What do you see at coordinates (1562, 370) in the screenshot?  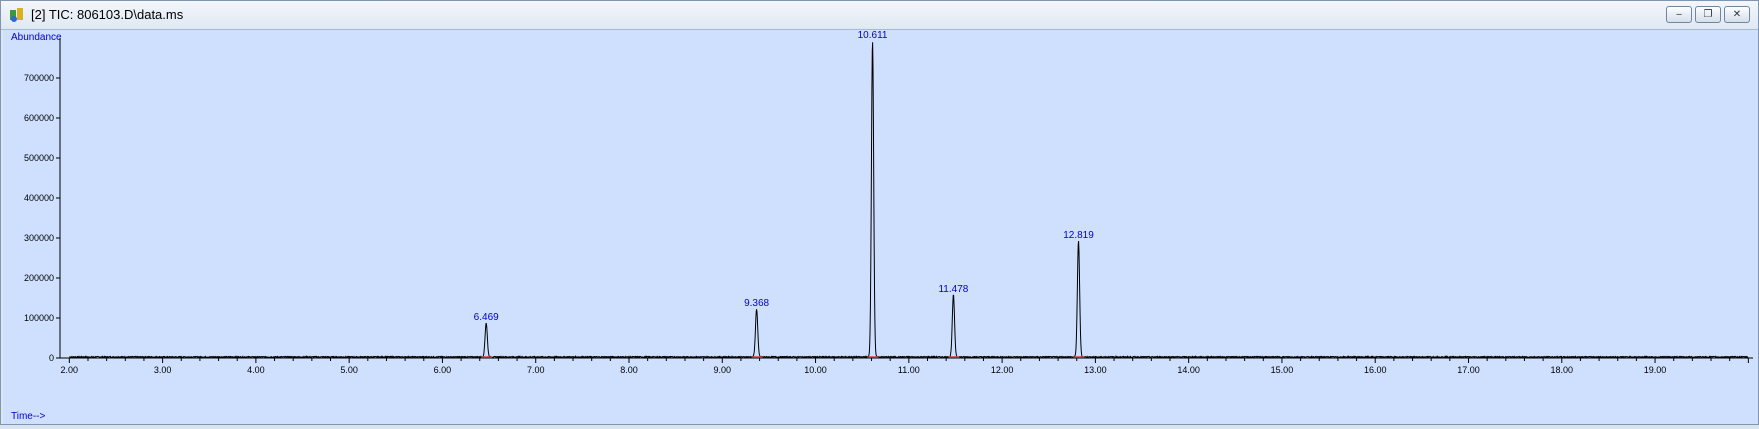 I see `x-tick-label: 18.00` at bounding box center [1562, 370].